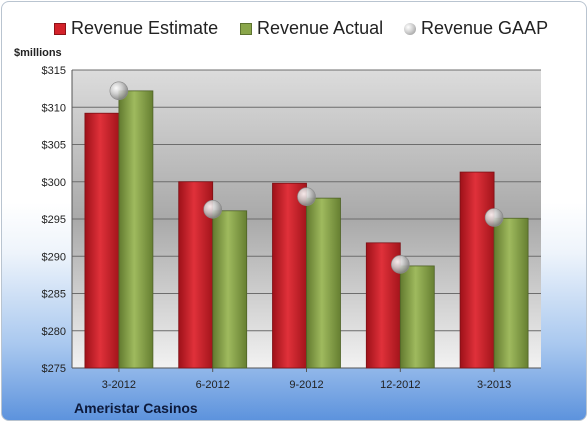 The height and width of the screenshot is (423, 588). Describe the element at coordinates (410, 28) in the screenshot. I see `legend-swatch-gaap` at that location.